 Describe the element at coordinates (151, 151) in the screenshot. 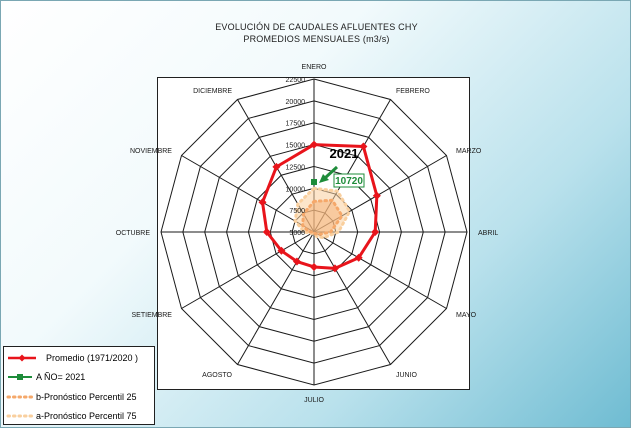

I see `category-label: NOVIEMBRE` at that location.